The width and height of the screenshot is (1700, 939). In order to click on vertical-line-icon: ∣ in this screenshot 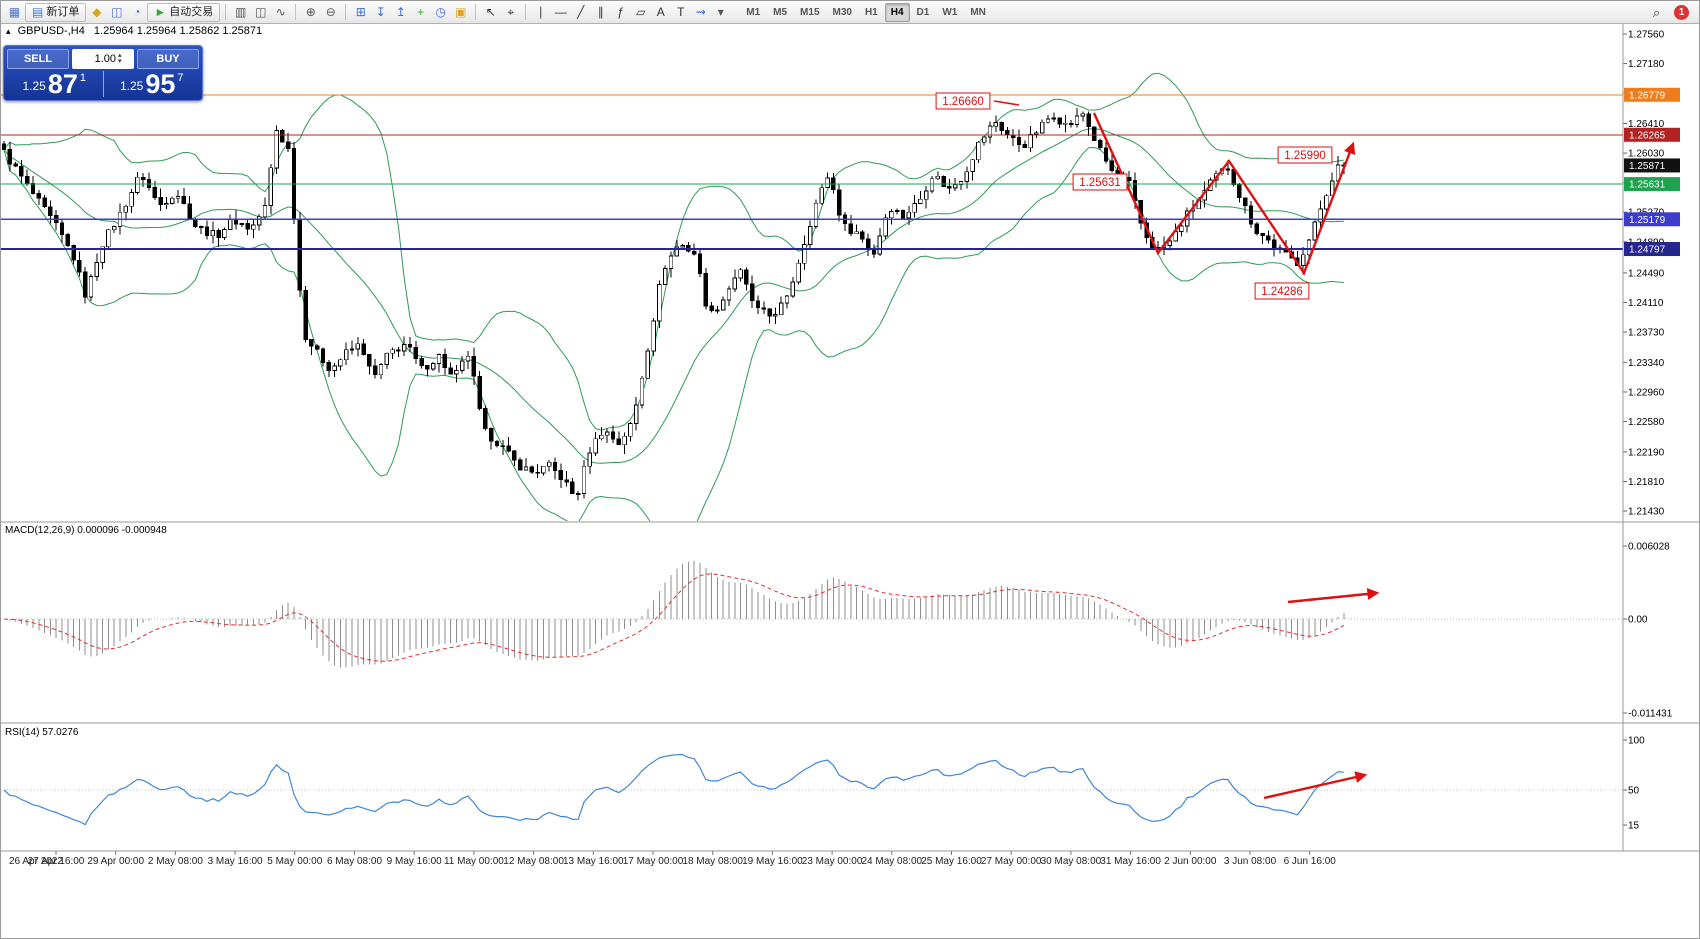, I will do `click(540, 12)`.